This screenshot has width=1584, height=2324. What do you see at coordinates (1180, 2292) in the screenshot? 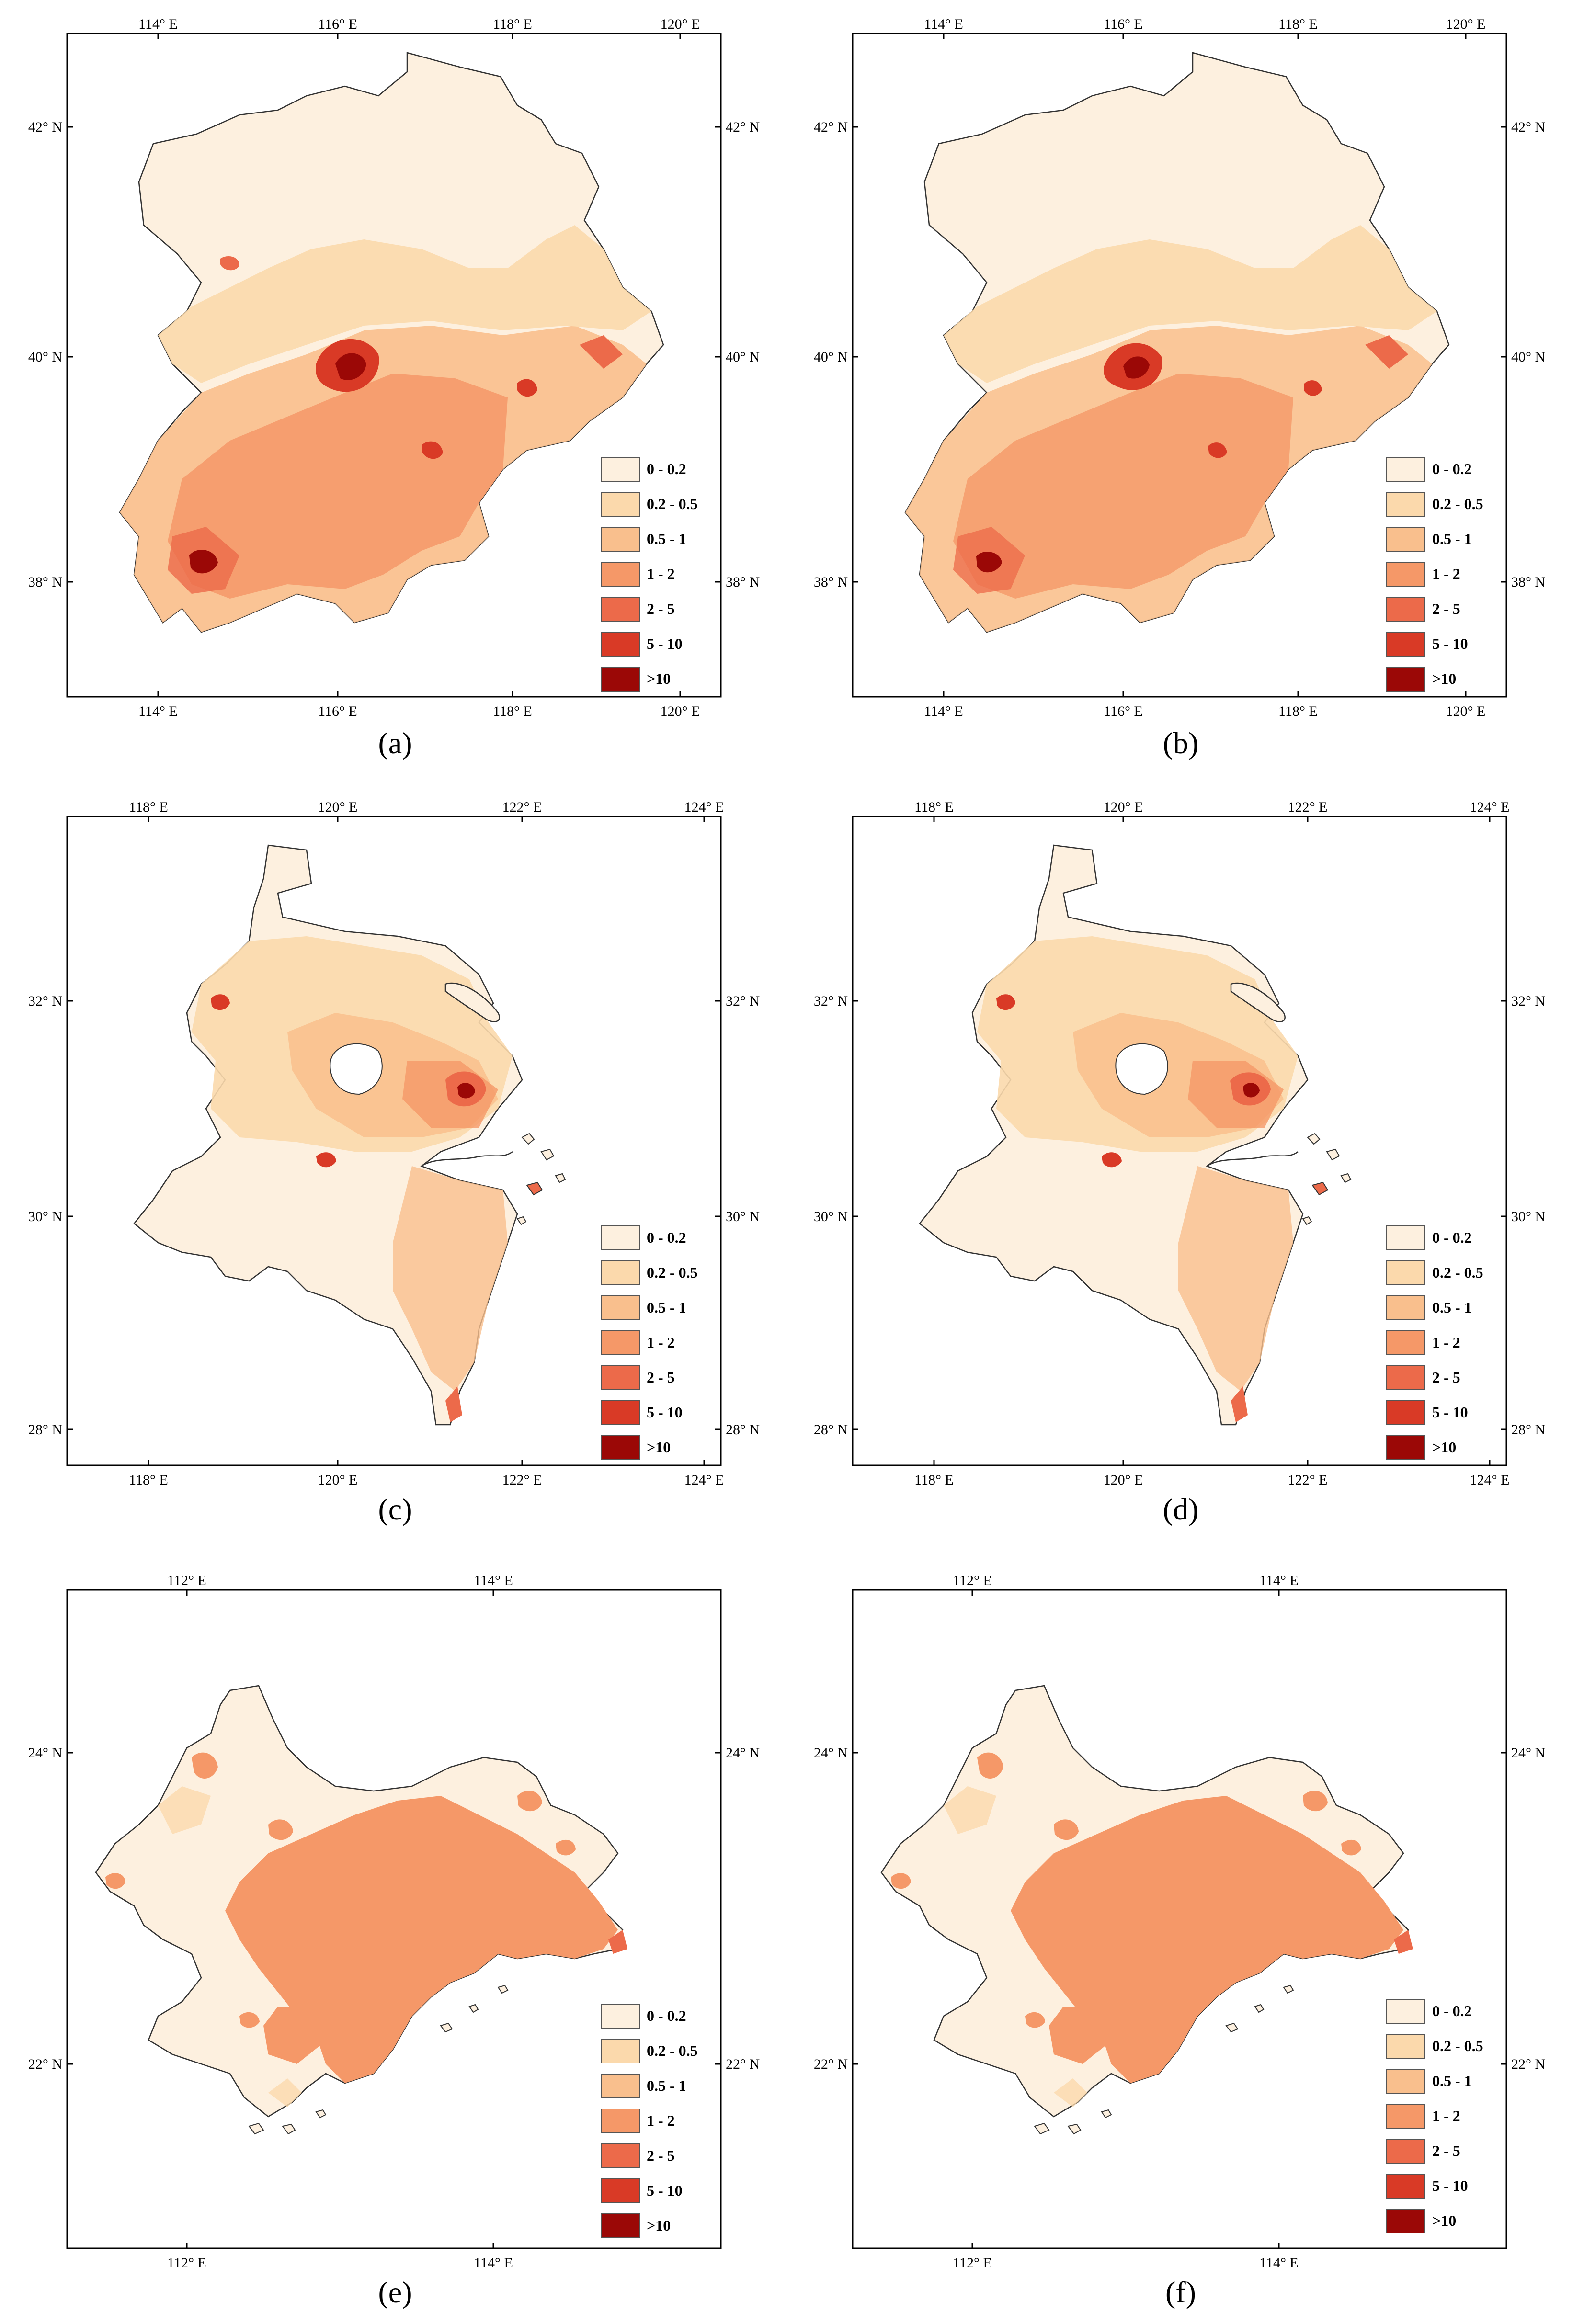
I see `panel-caption: (f)` at bounding box center [1180, 2292].